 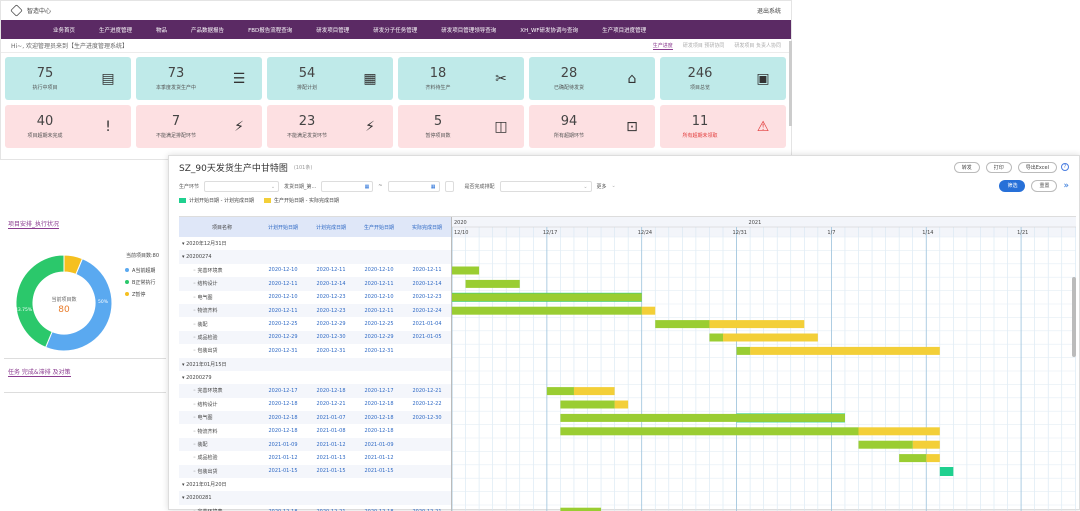 What do you see at coordinates (182, 200) in the screenshot?
I see `legend-swatch-green` at bounding box center [182, 200].